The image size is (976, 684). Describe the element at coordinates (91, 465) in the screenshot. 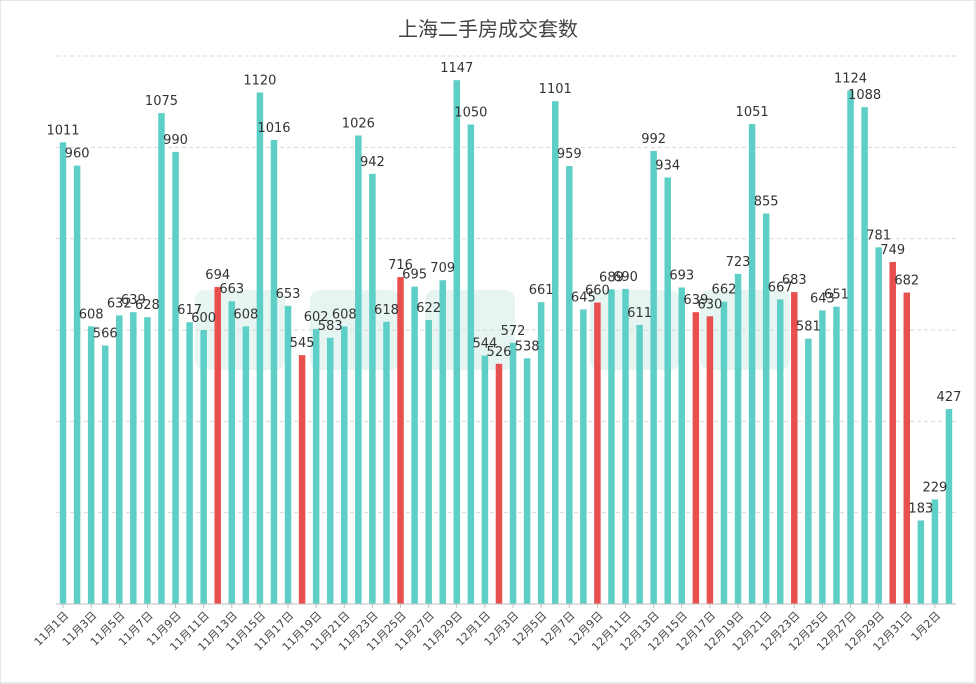

I see `bar-11月3日` at that location.